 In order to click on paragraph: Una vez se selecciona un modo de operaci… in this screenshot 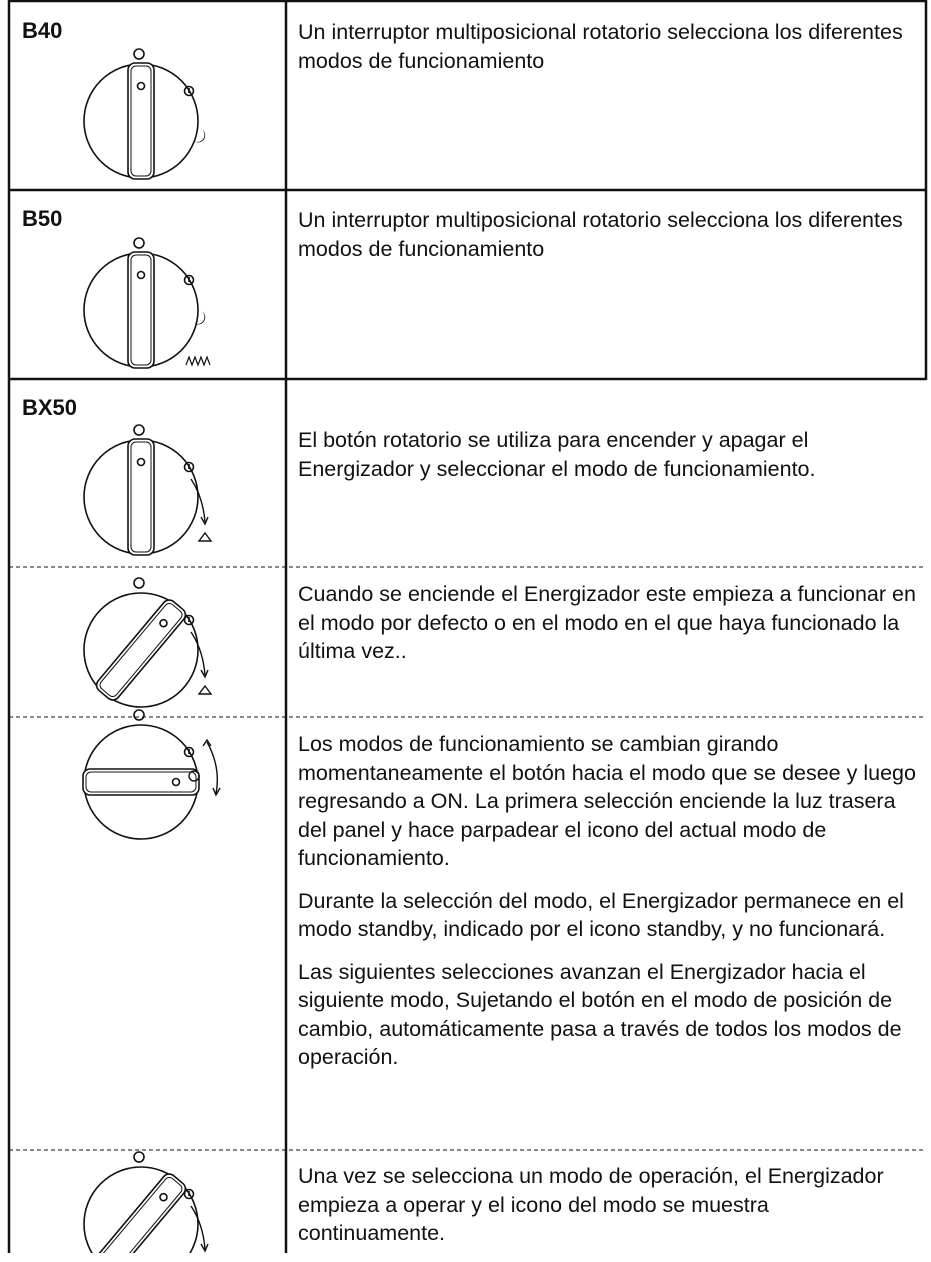, I will do `click(591, 1204)`.